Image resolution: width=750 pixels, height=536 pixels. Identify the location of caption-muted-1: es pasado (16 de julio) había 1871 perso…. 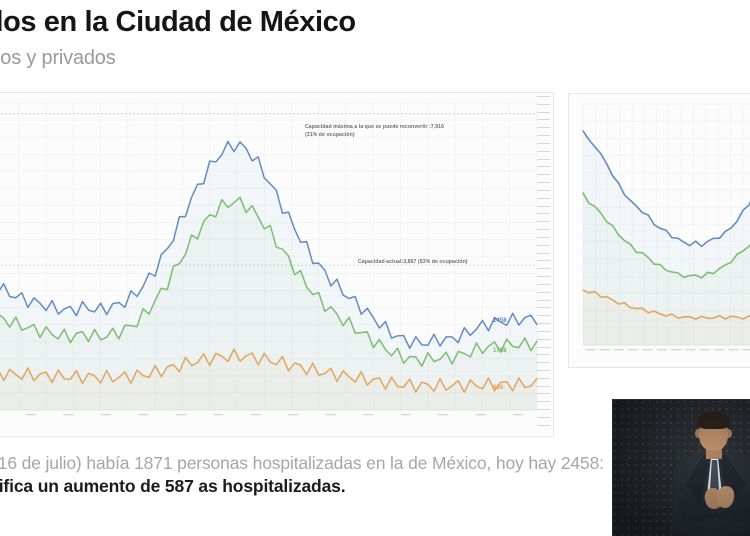
(202, 463).